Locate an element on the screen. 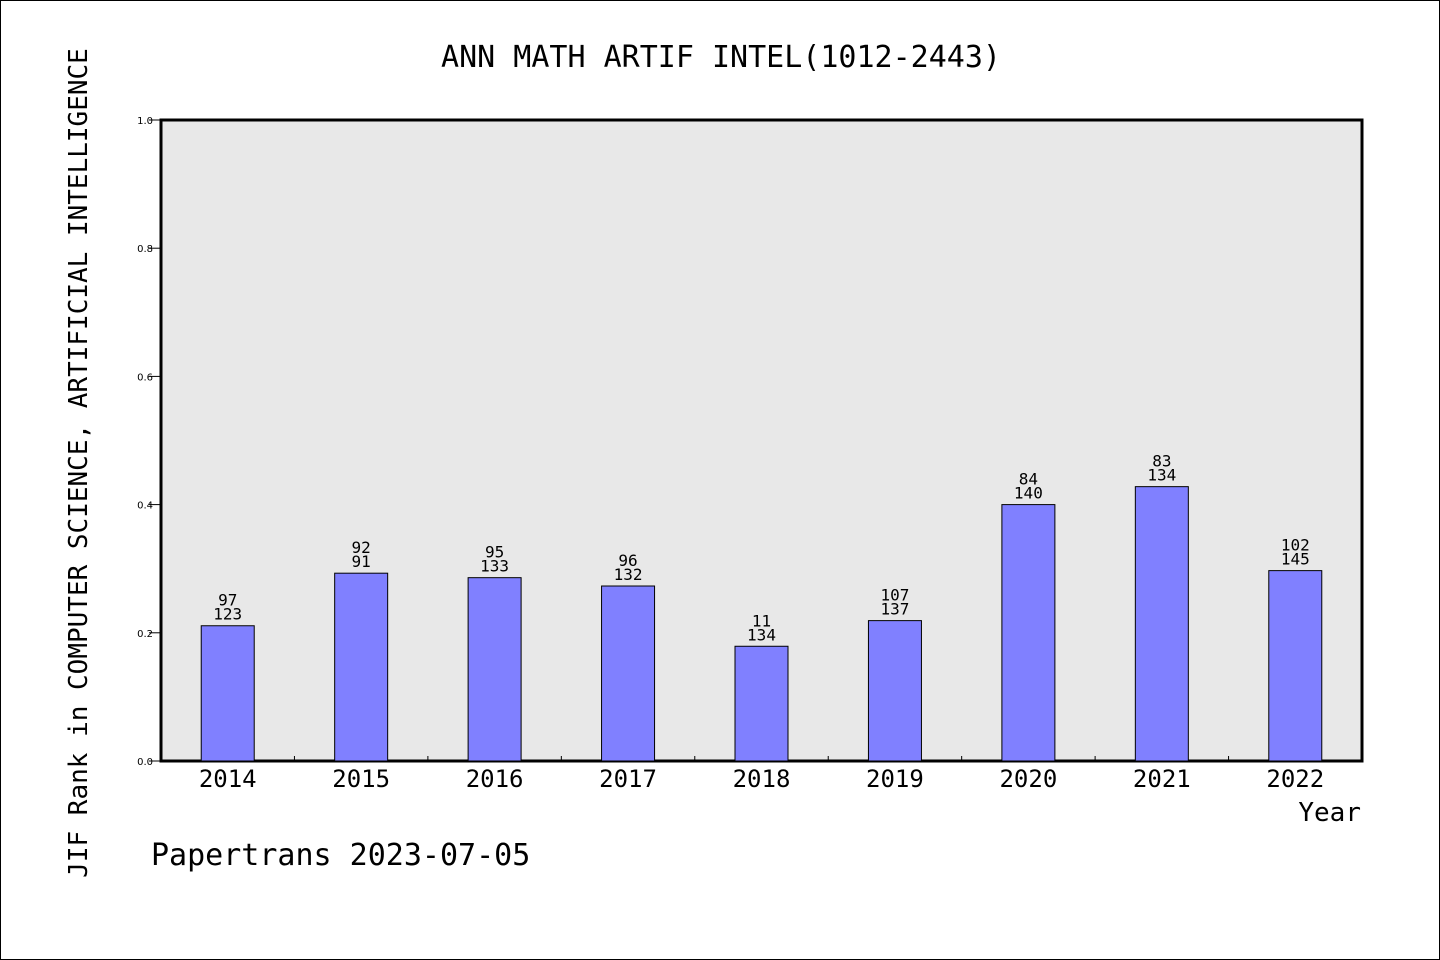 This screenshot has width=1440, height=960. bar-rank-label: 11 is located at coordinates (761, 620).